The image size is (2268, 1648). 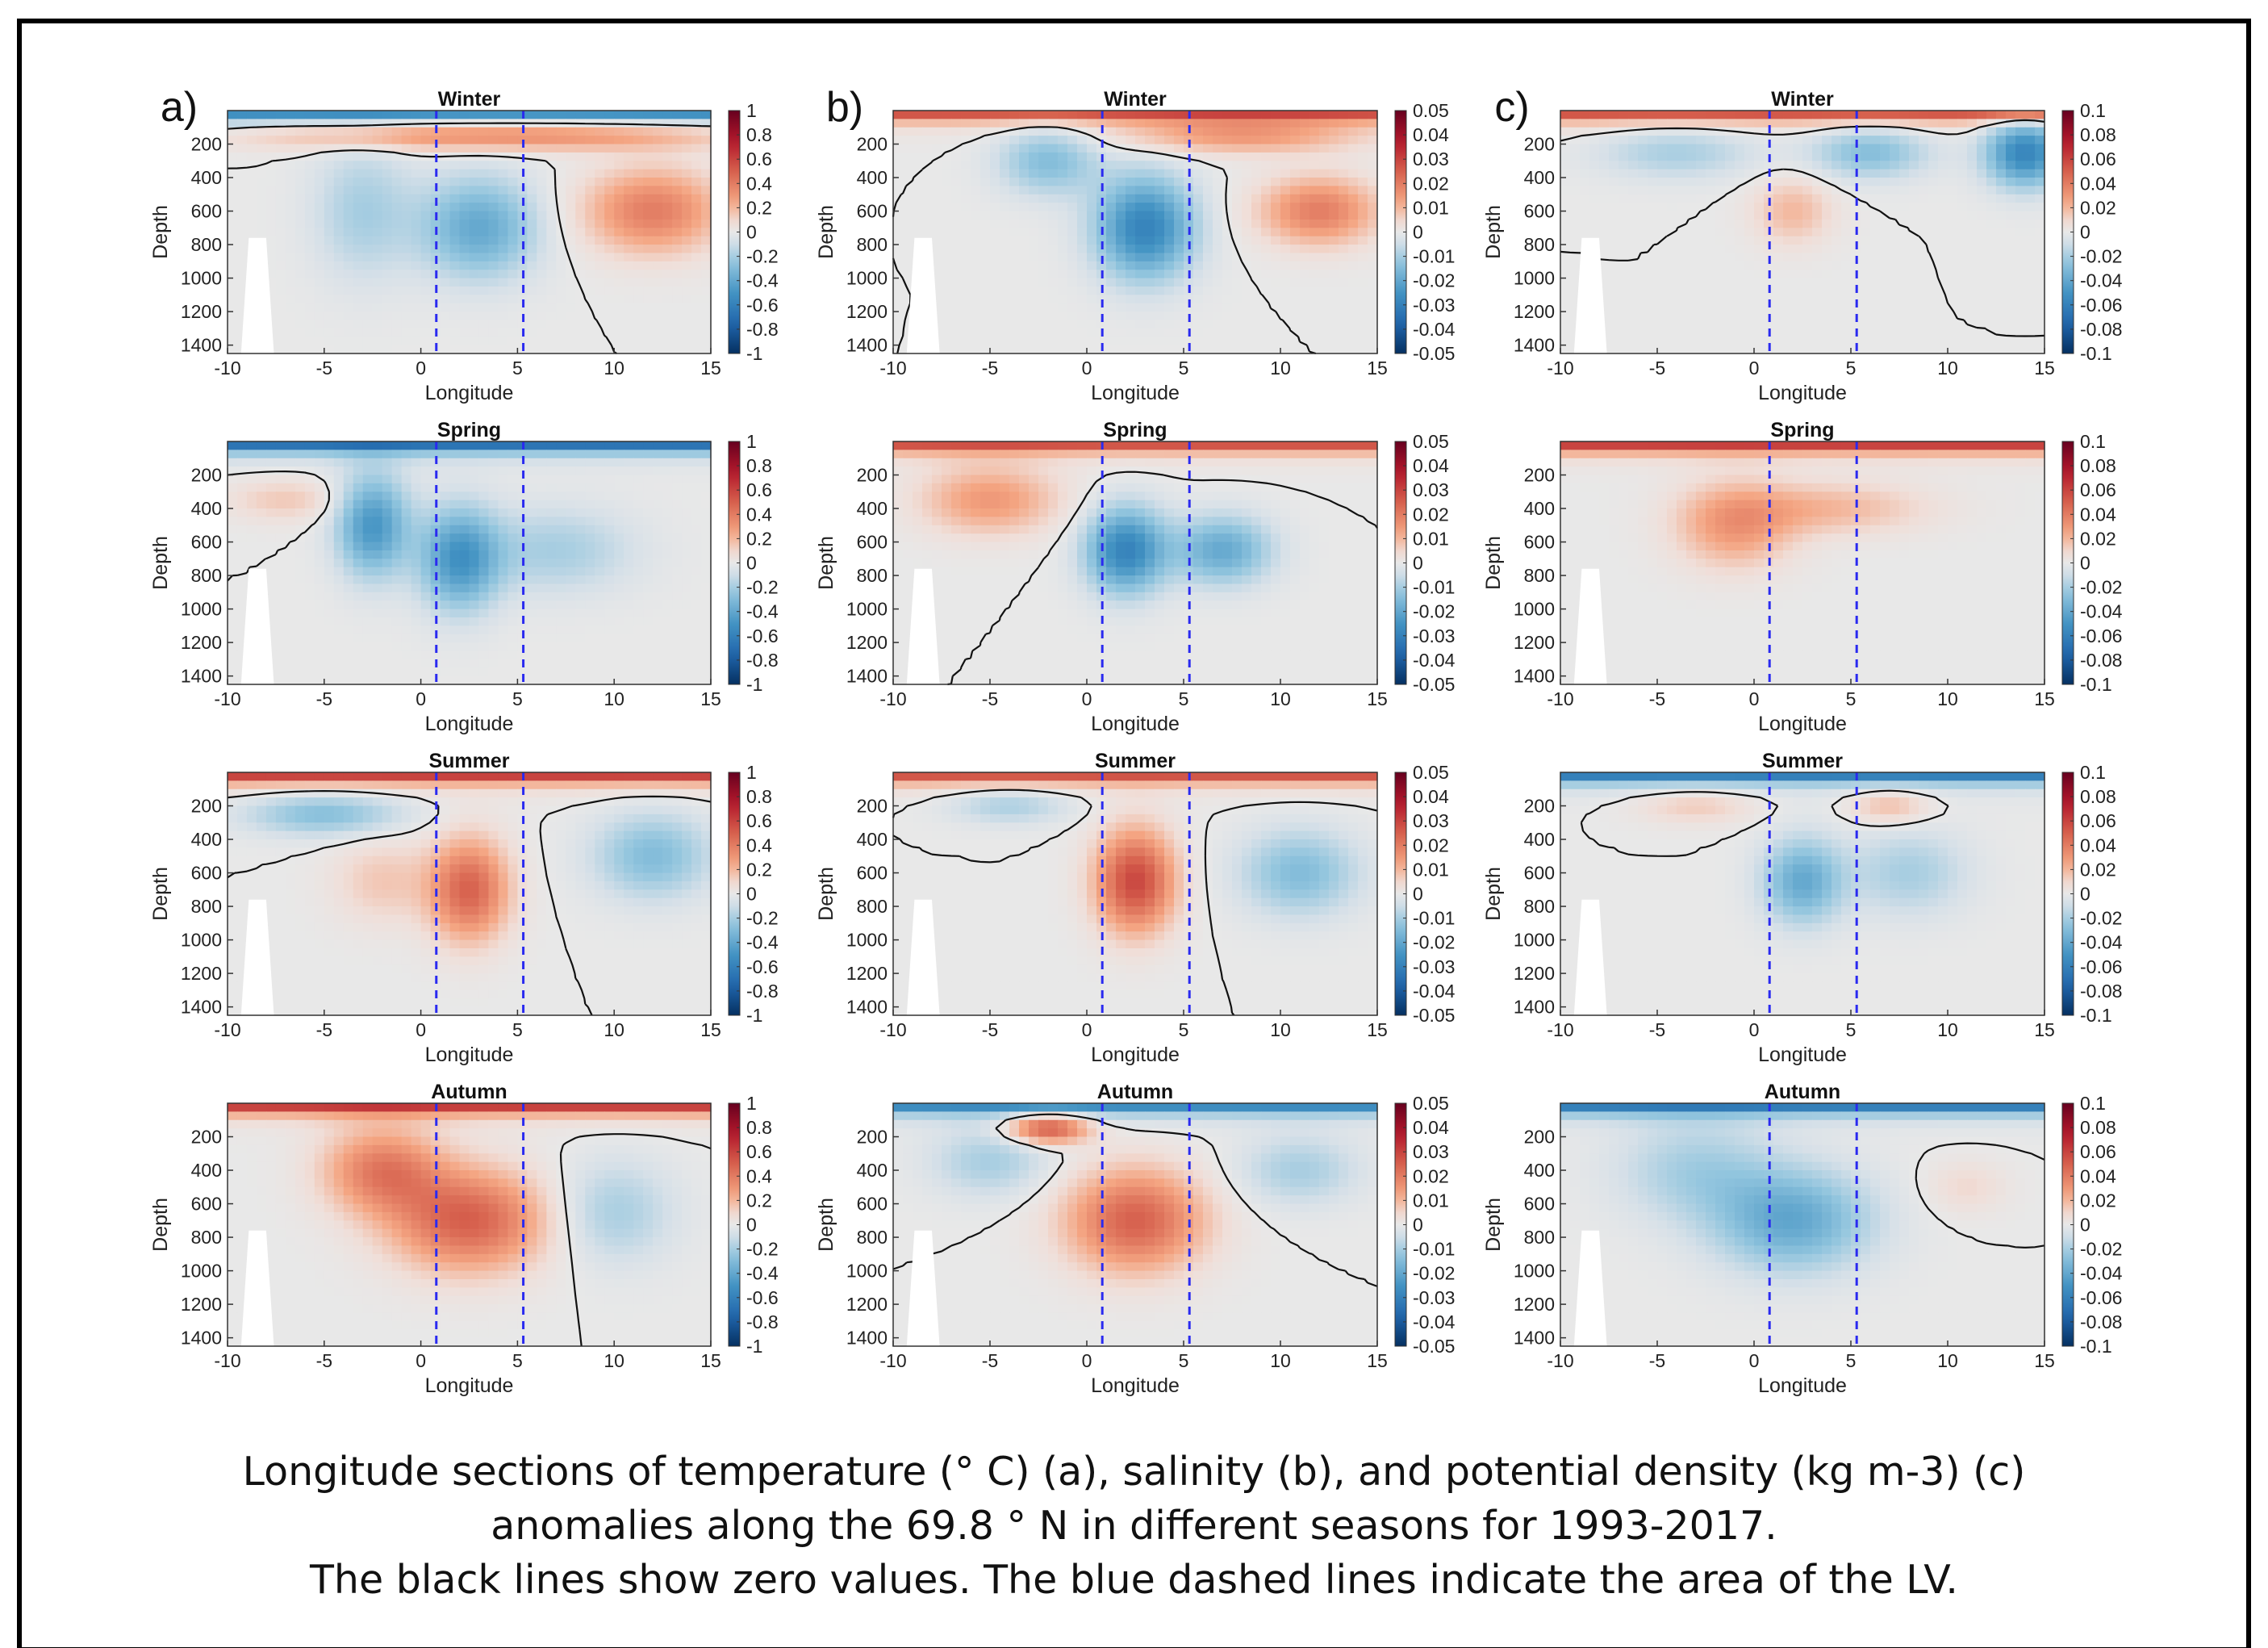 I want to click on x-tick-label: -5, so click(x=324, y=698).